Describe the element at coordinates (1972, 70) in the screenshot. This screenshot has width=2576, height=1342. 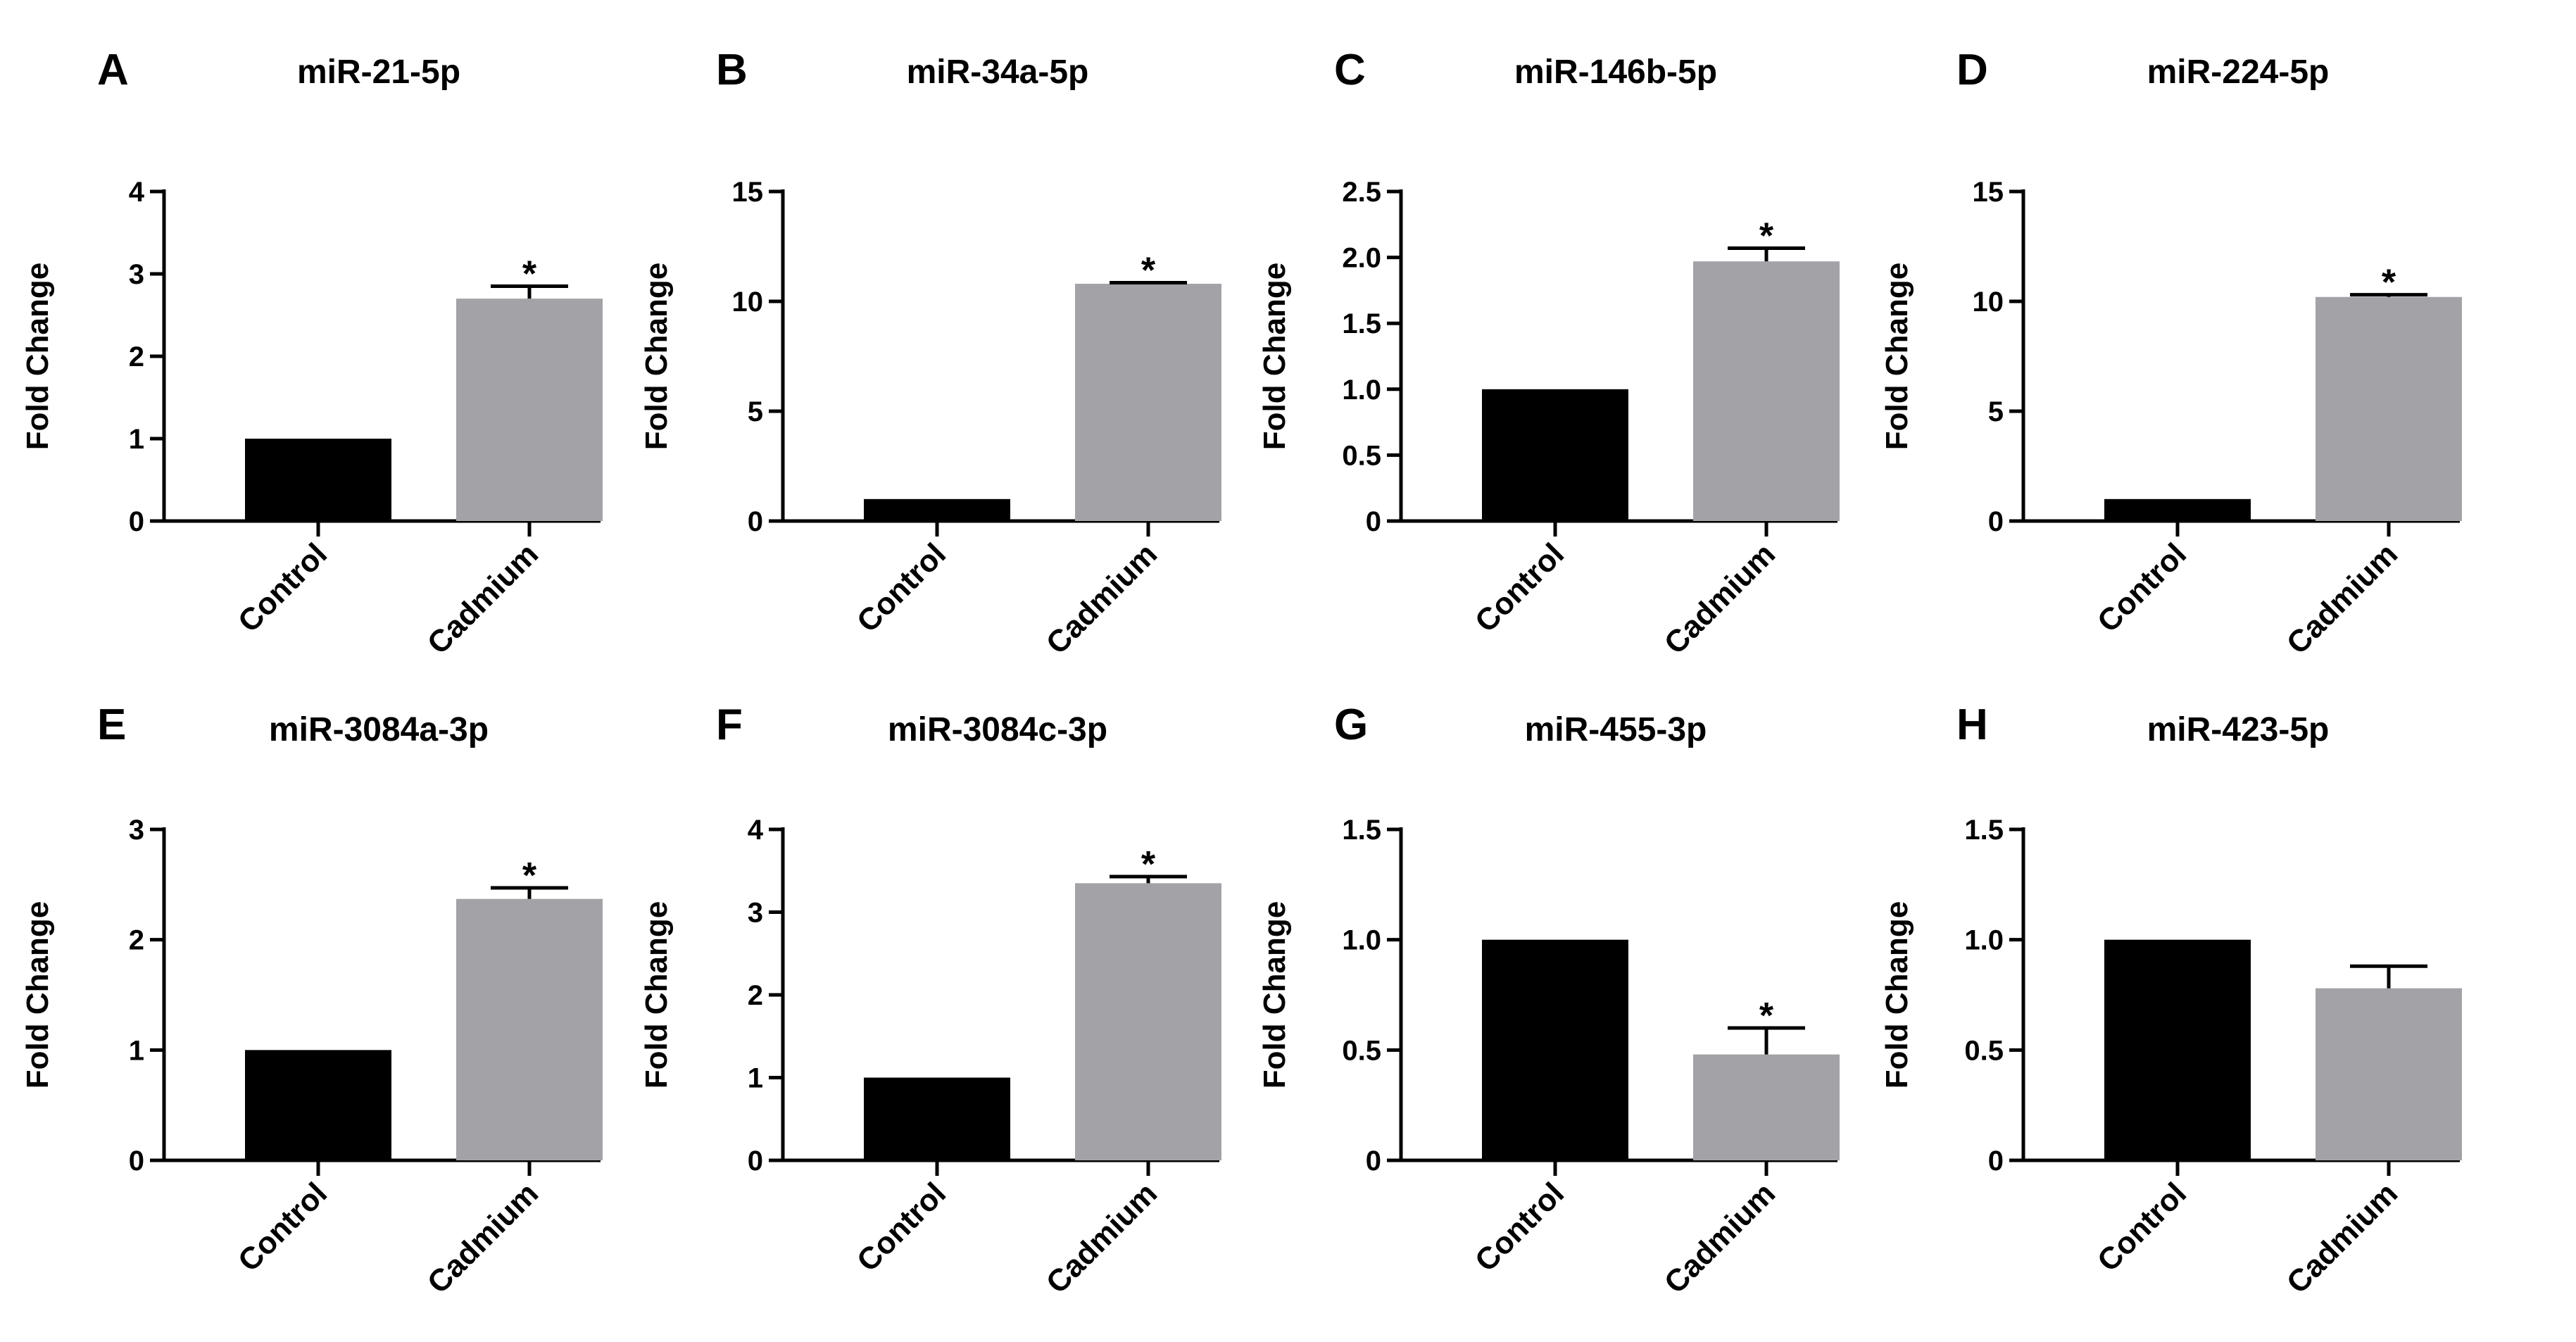
I see `panel-letter: D` at that location.